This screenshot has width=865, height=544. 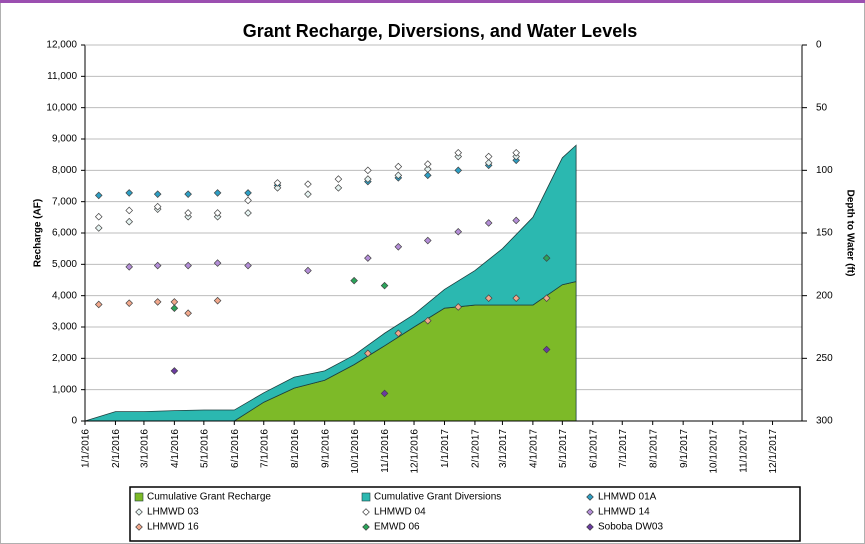 What do you see at coordinates (64, 295) in the screenshot?
I see `y-tick-label: 4,000` at bounding box center [64, 295].